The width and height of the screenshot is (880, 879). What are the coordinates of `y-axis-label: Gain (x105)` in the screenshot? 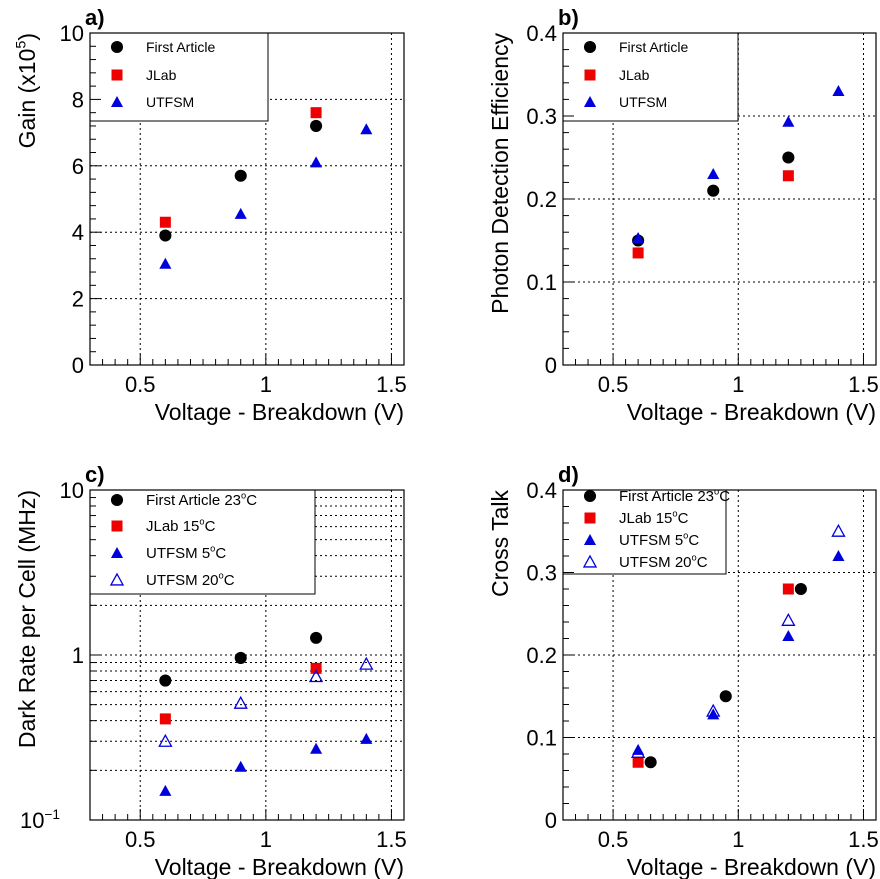 It's located at (26, 90).